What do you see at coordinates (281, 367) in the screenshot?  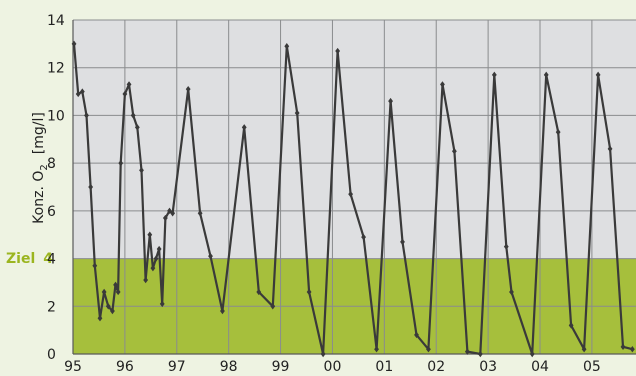 I see `x-tick-label: 99` at bounding box center [281, 367].